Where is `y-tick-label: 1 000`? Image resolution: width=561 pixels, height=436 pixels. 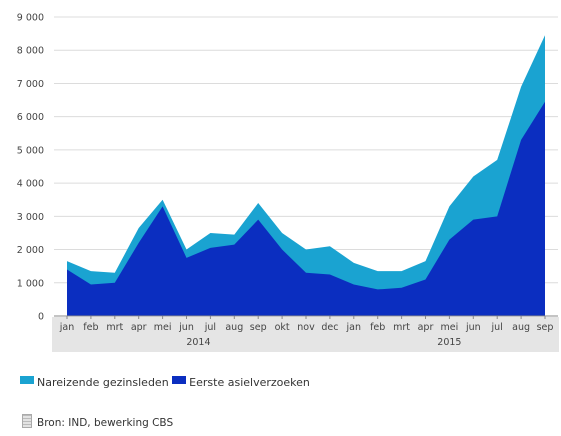
y-tick-label: 1 000 is located at coordinates (30, 283).